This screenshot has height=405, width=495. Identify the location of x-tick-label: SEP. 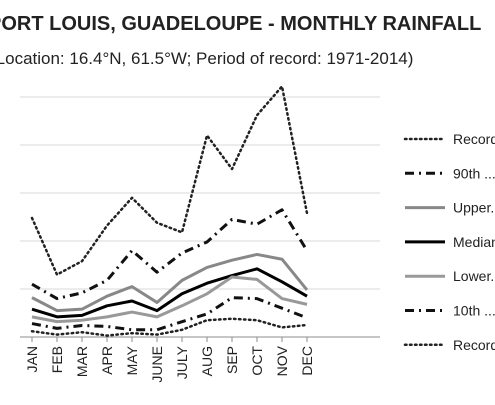
(232, 360).